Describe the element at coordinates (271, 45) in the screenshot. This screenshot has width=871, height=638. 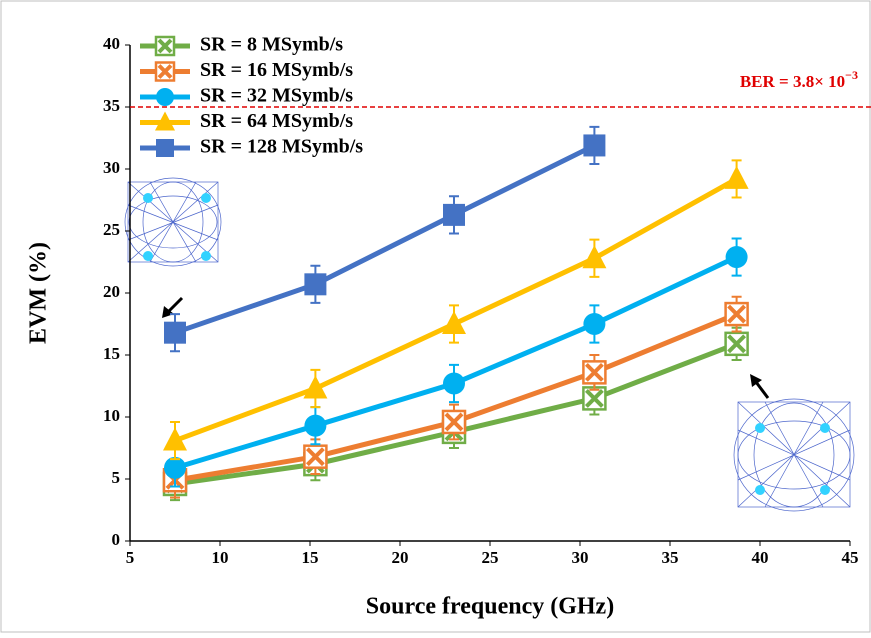
I see `legend-label: SR = 8 MSymb/s` at that location.